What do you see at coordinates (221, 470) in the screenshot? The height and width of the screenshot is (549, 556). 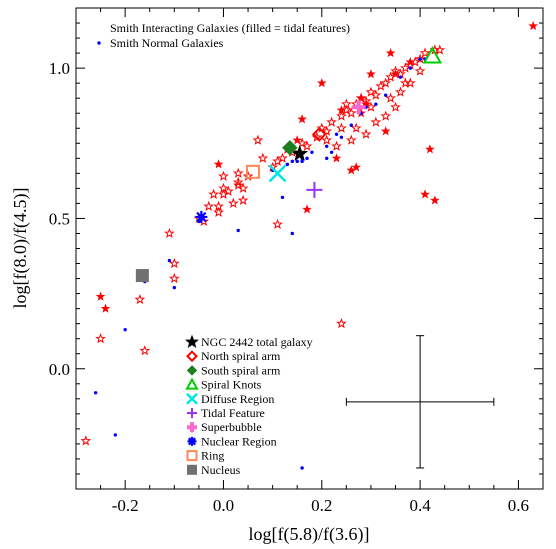 I see `legend-label: Nucleus` at bounding box center [221, 470].